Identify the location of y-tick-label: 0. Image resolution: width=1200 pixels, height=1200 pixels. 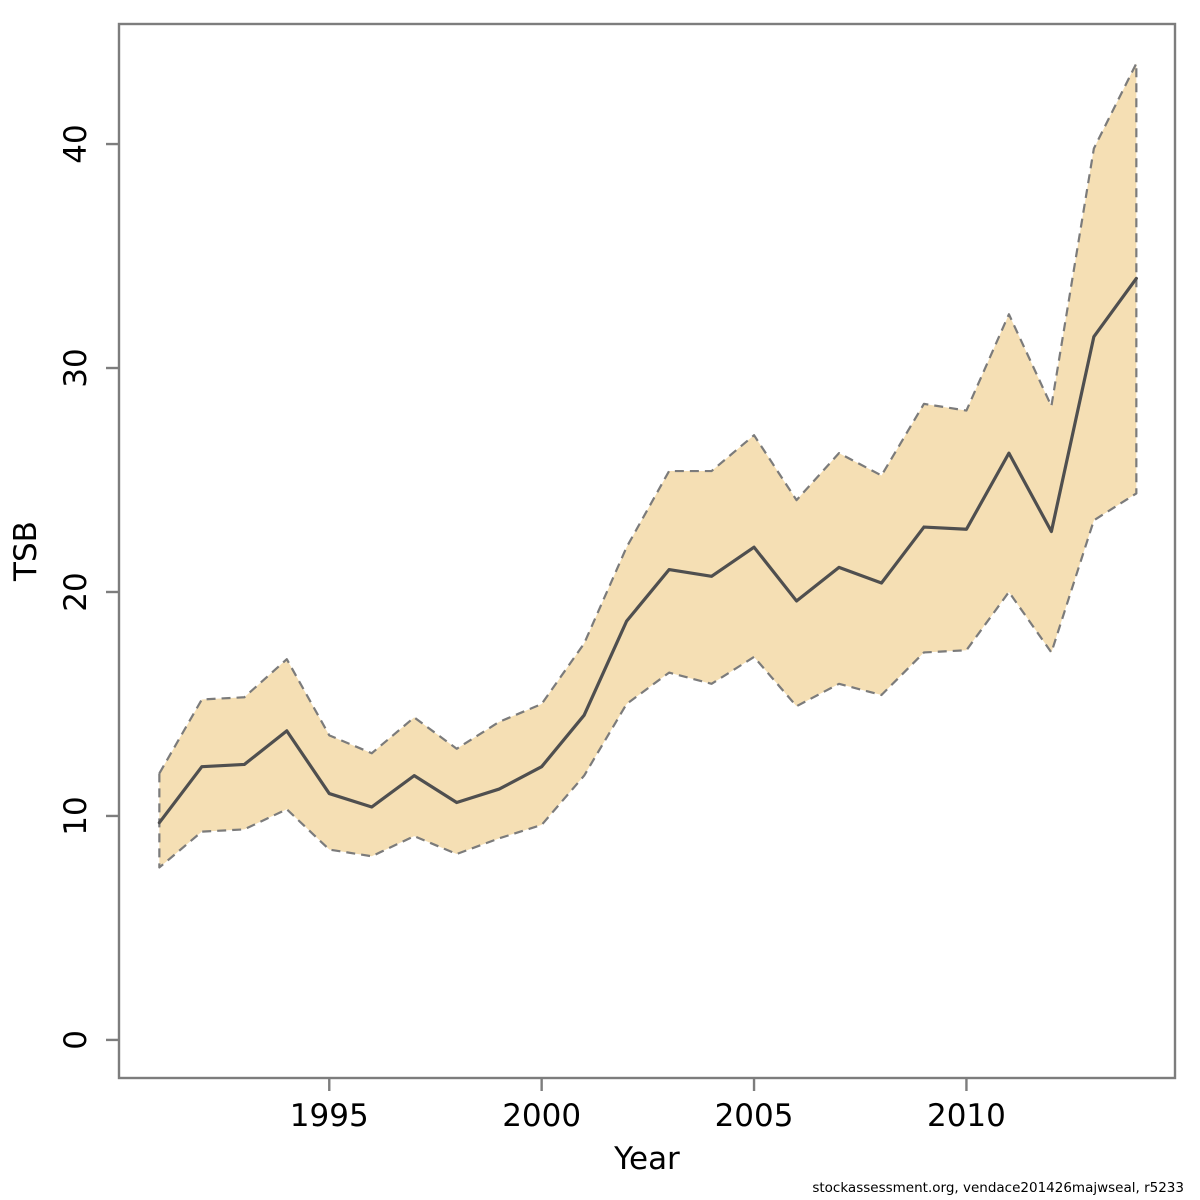
(76, 1040).